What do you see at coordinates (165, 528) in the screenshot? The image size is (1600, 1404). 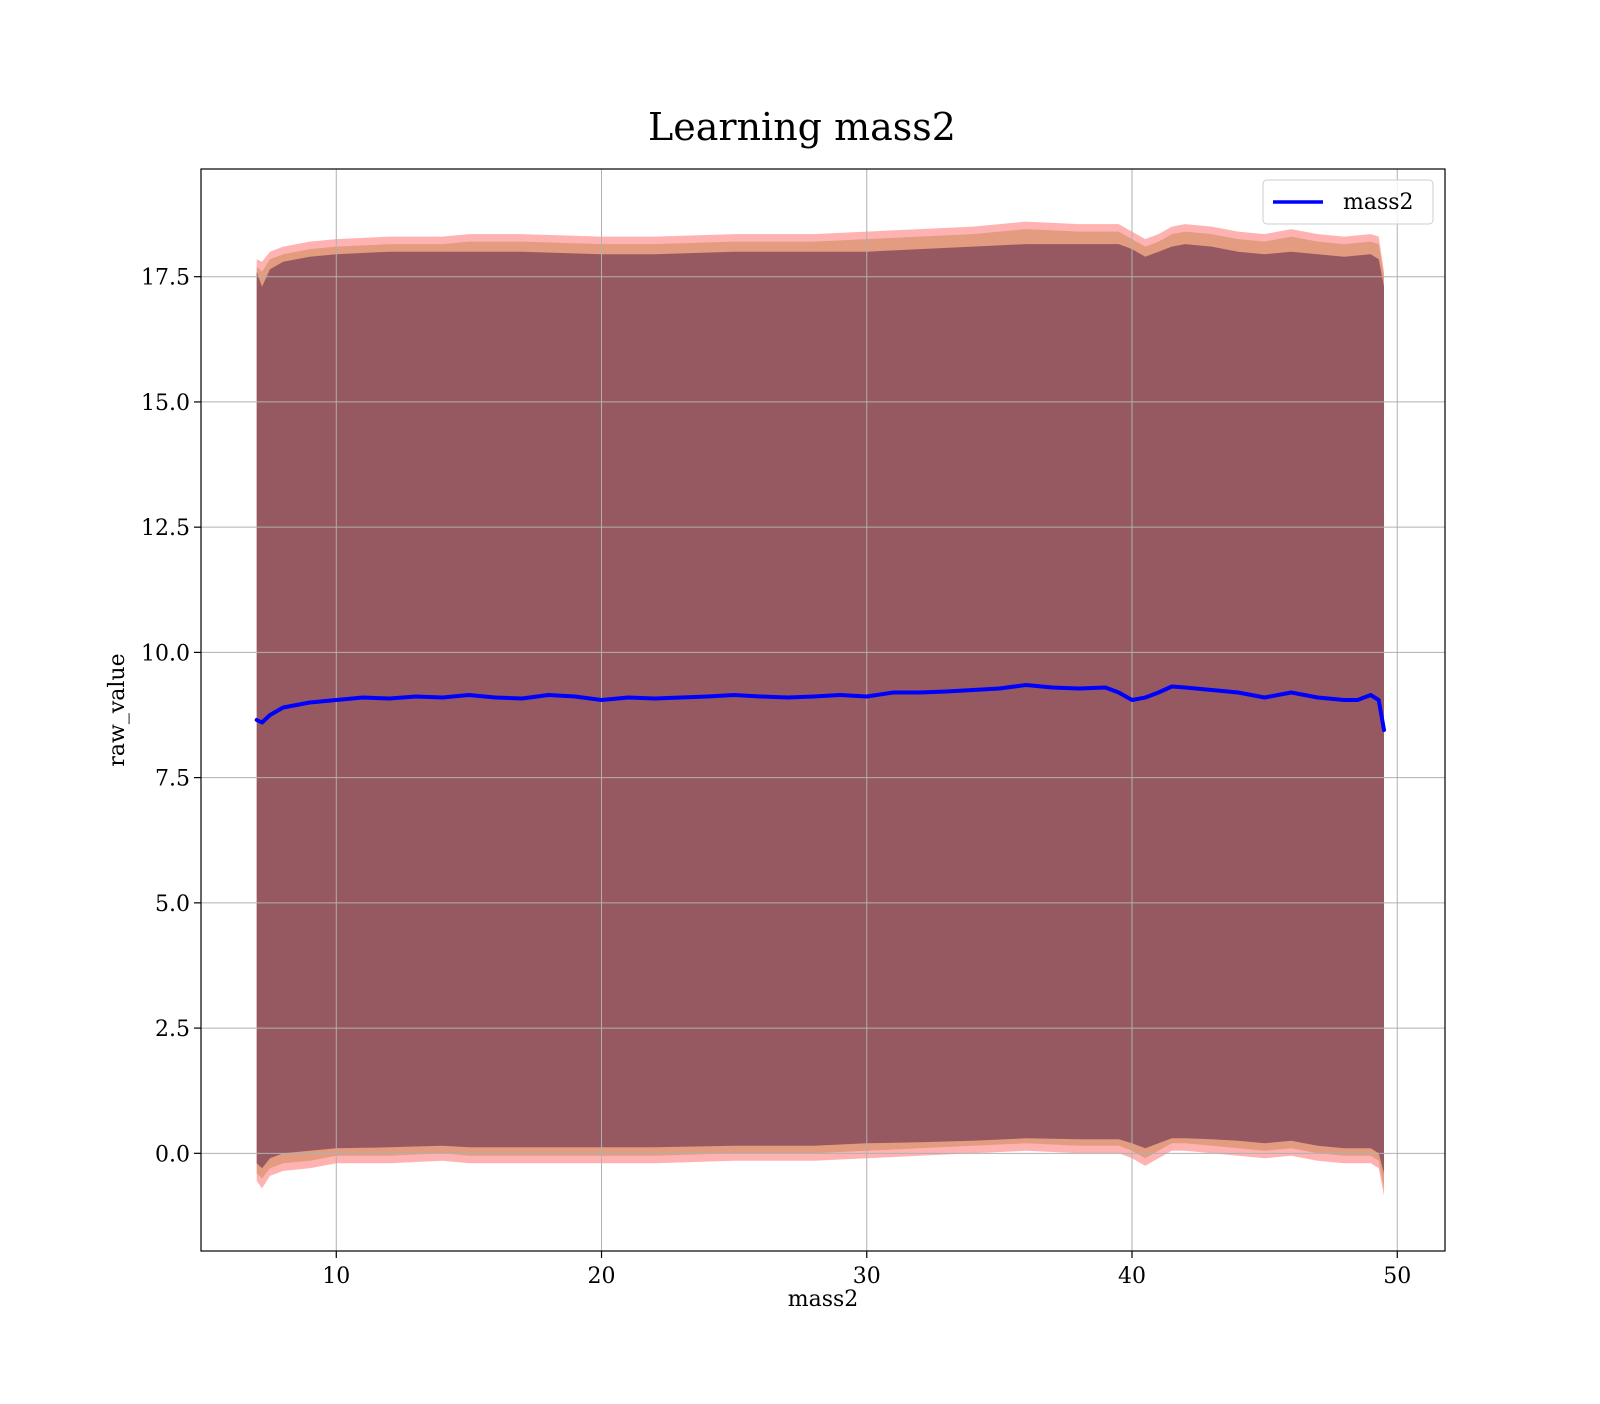 I see `y-tick-label: 12.5` at bounding box center [165, 528].